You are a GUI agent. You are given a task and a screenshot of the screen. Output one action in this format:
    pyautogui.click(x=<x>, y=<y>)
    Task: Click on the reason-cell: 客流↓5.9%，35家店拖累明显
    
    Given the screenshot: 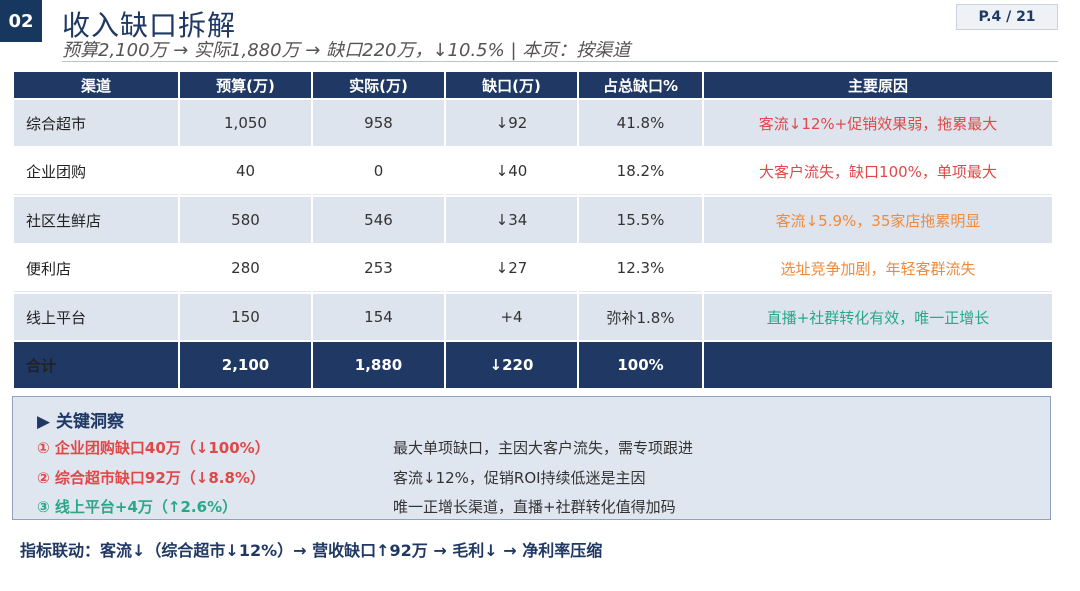 What is the action you would take?
    pyautogui.click(x=878, y=220)
    